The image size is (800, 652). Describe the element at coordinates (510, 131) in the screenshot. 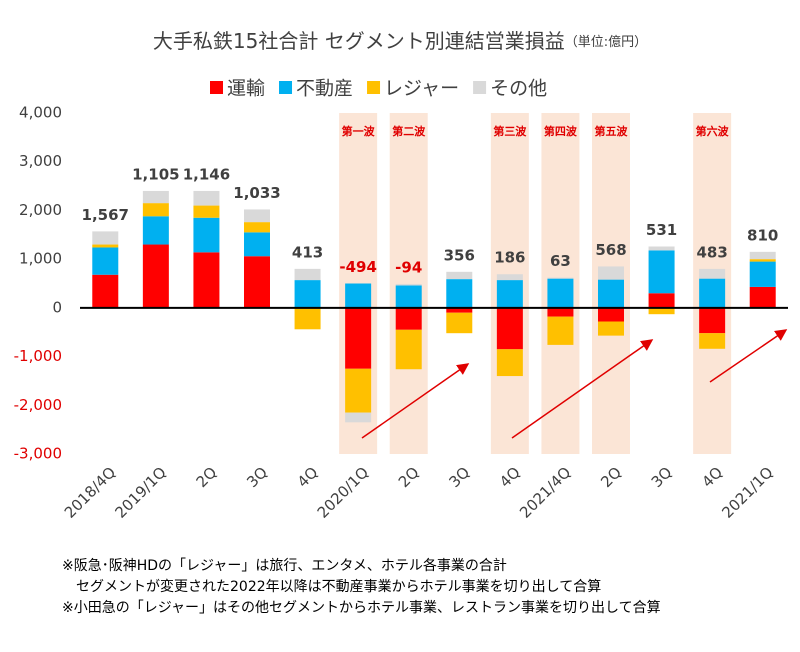

I see `wave-label: 第三波` at that location.